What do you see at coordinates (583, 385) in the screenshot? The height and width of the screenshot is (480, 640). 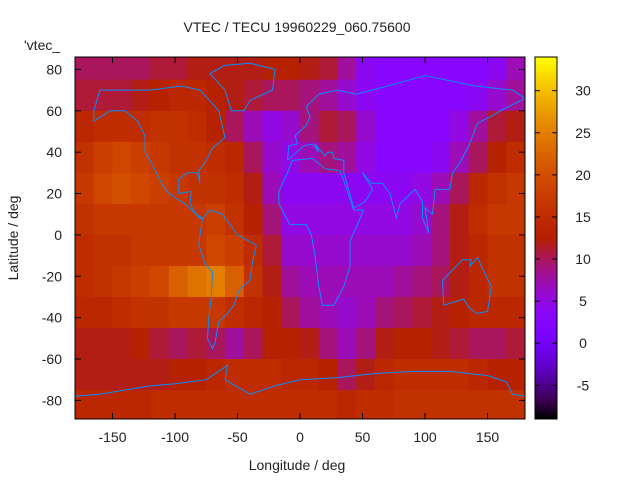 I see `colorbar-tick-label: -5` at bounding box center [583, 385].